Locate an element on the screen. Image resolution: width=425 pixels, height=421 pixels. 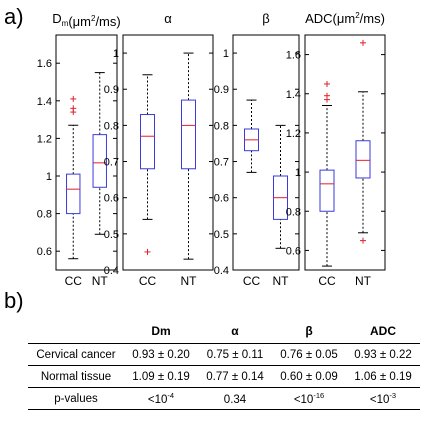
table-cell: 0.75 ± 0.11 is located at coordinates (235, 354).